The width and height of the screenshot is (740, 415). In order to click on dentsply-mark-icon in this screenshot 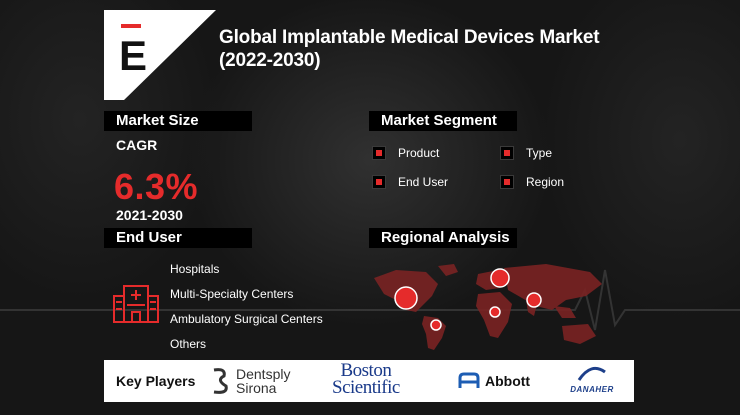, I will do `click(220, 381)`.